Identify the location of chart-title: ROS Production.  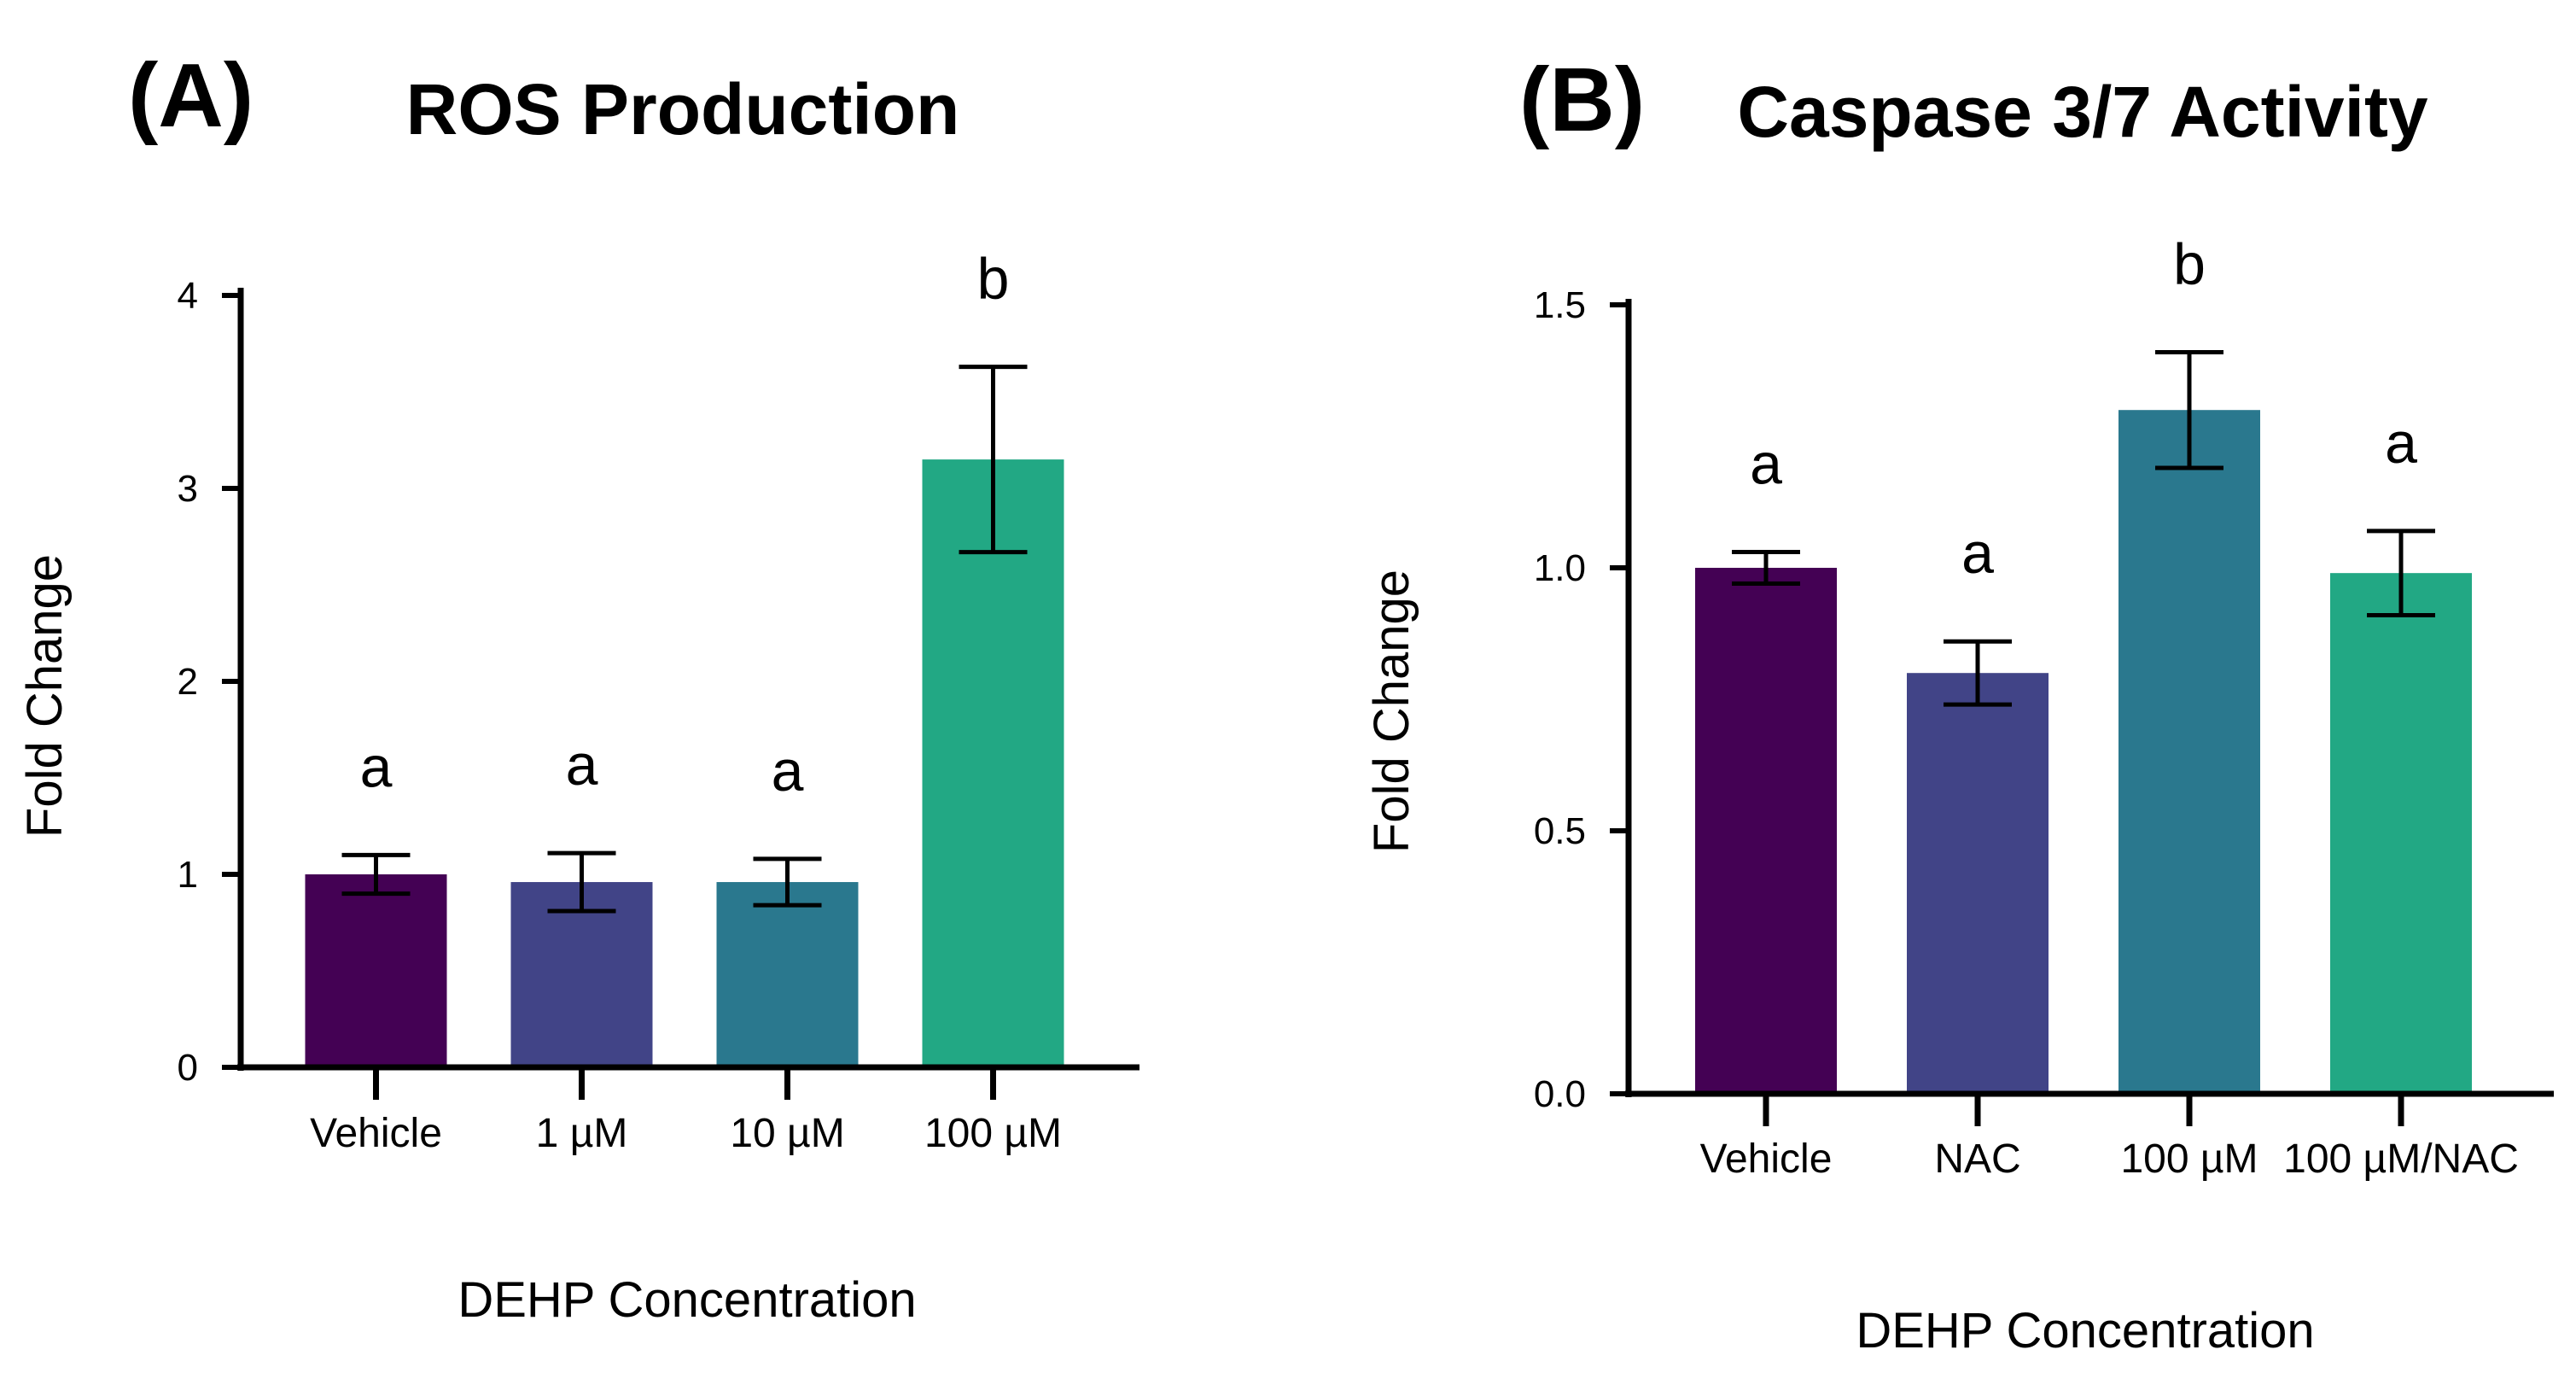
(683, 109).